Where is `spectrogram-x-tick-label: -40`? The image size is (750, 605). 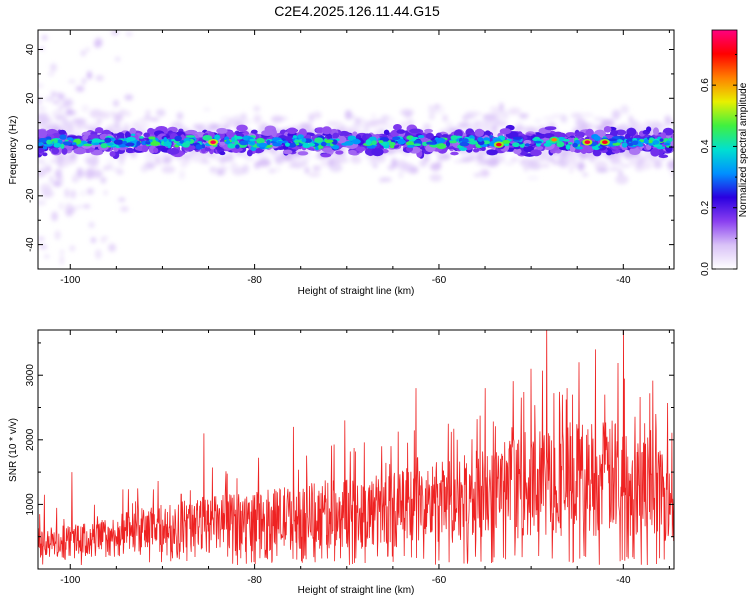
spectrogram-x-tick-label: -40 is located at coordinates (623, 280).